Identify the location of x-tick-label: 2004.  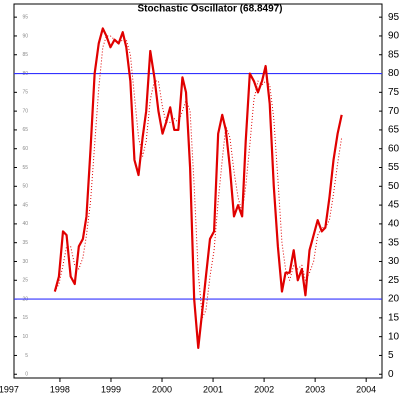
(366, 389).